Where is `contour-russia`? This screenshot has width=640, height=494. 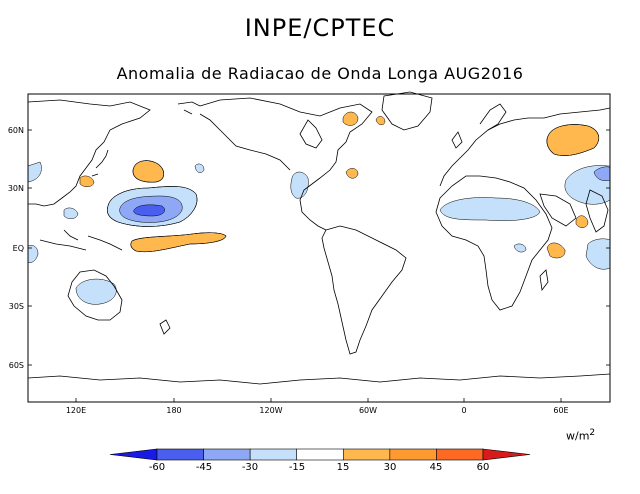 contour-russia is located at coordinates (573, 140).